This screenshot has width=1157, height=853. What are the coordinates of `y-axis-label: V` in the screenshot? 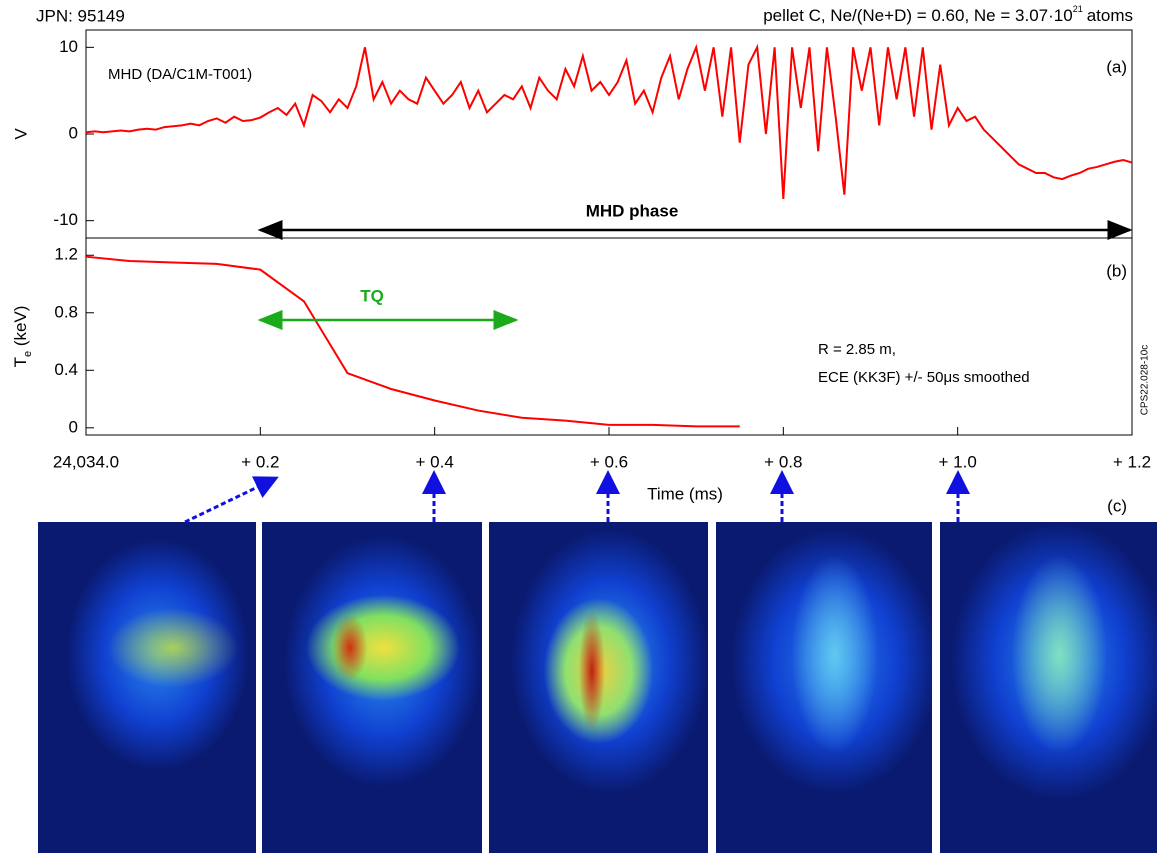 It's located at (20, 134).